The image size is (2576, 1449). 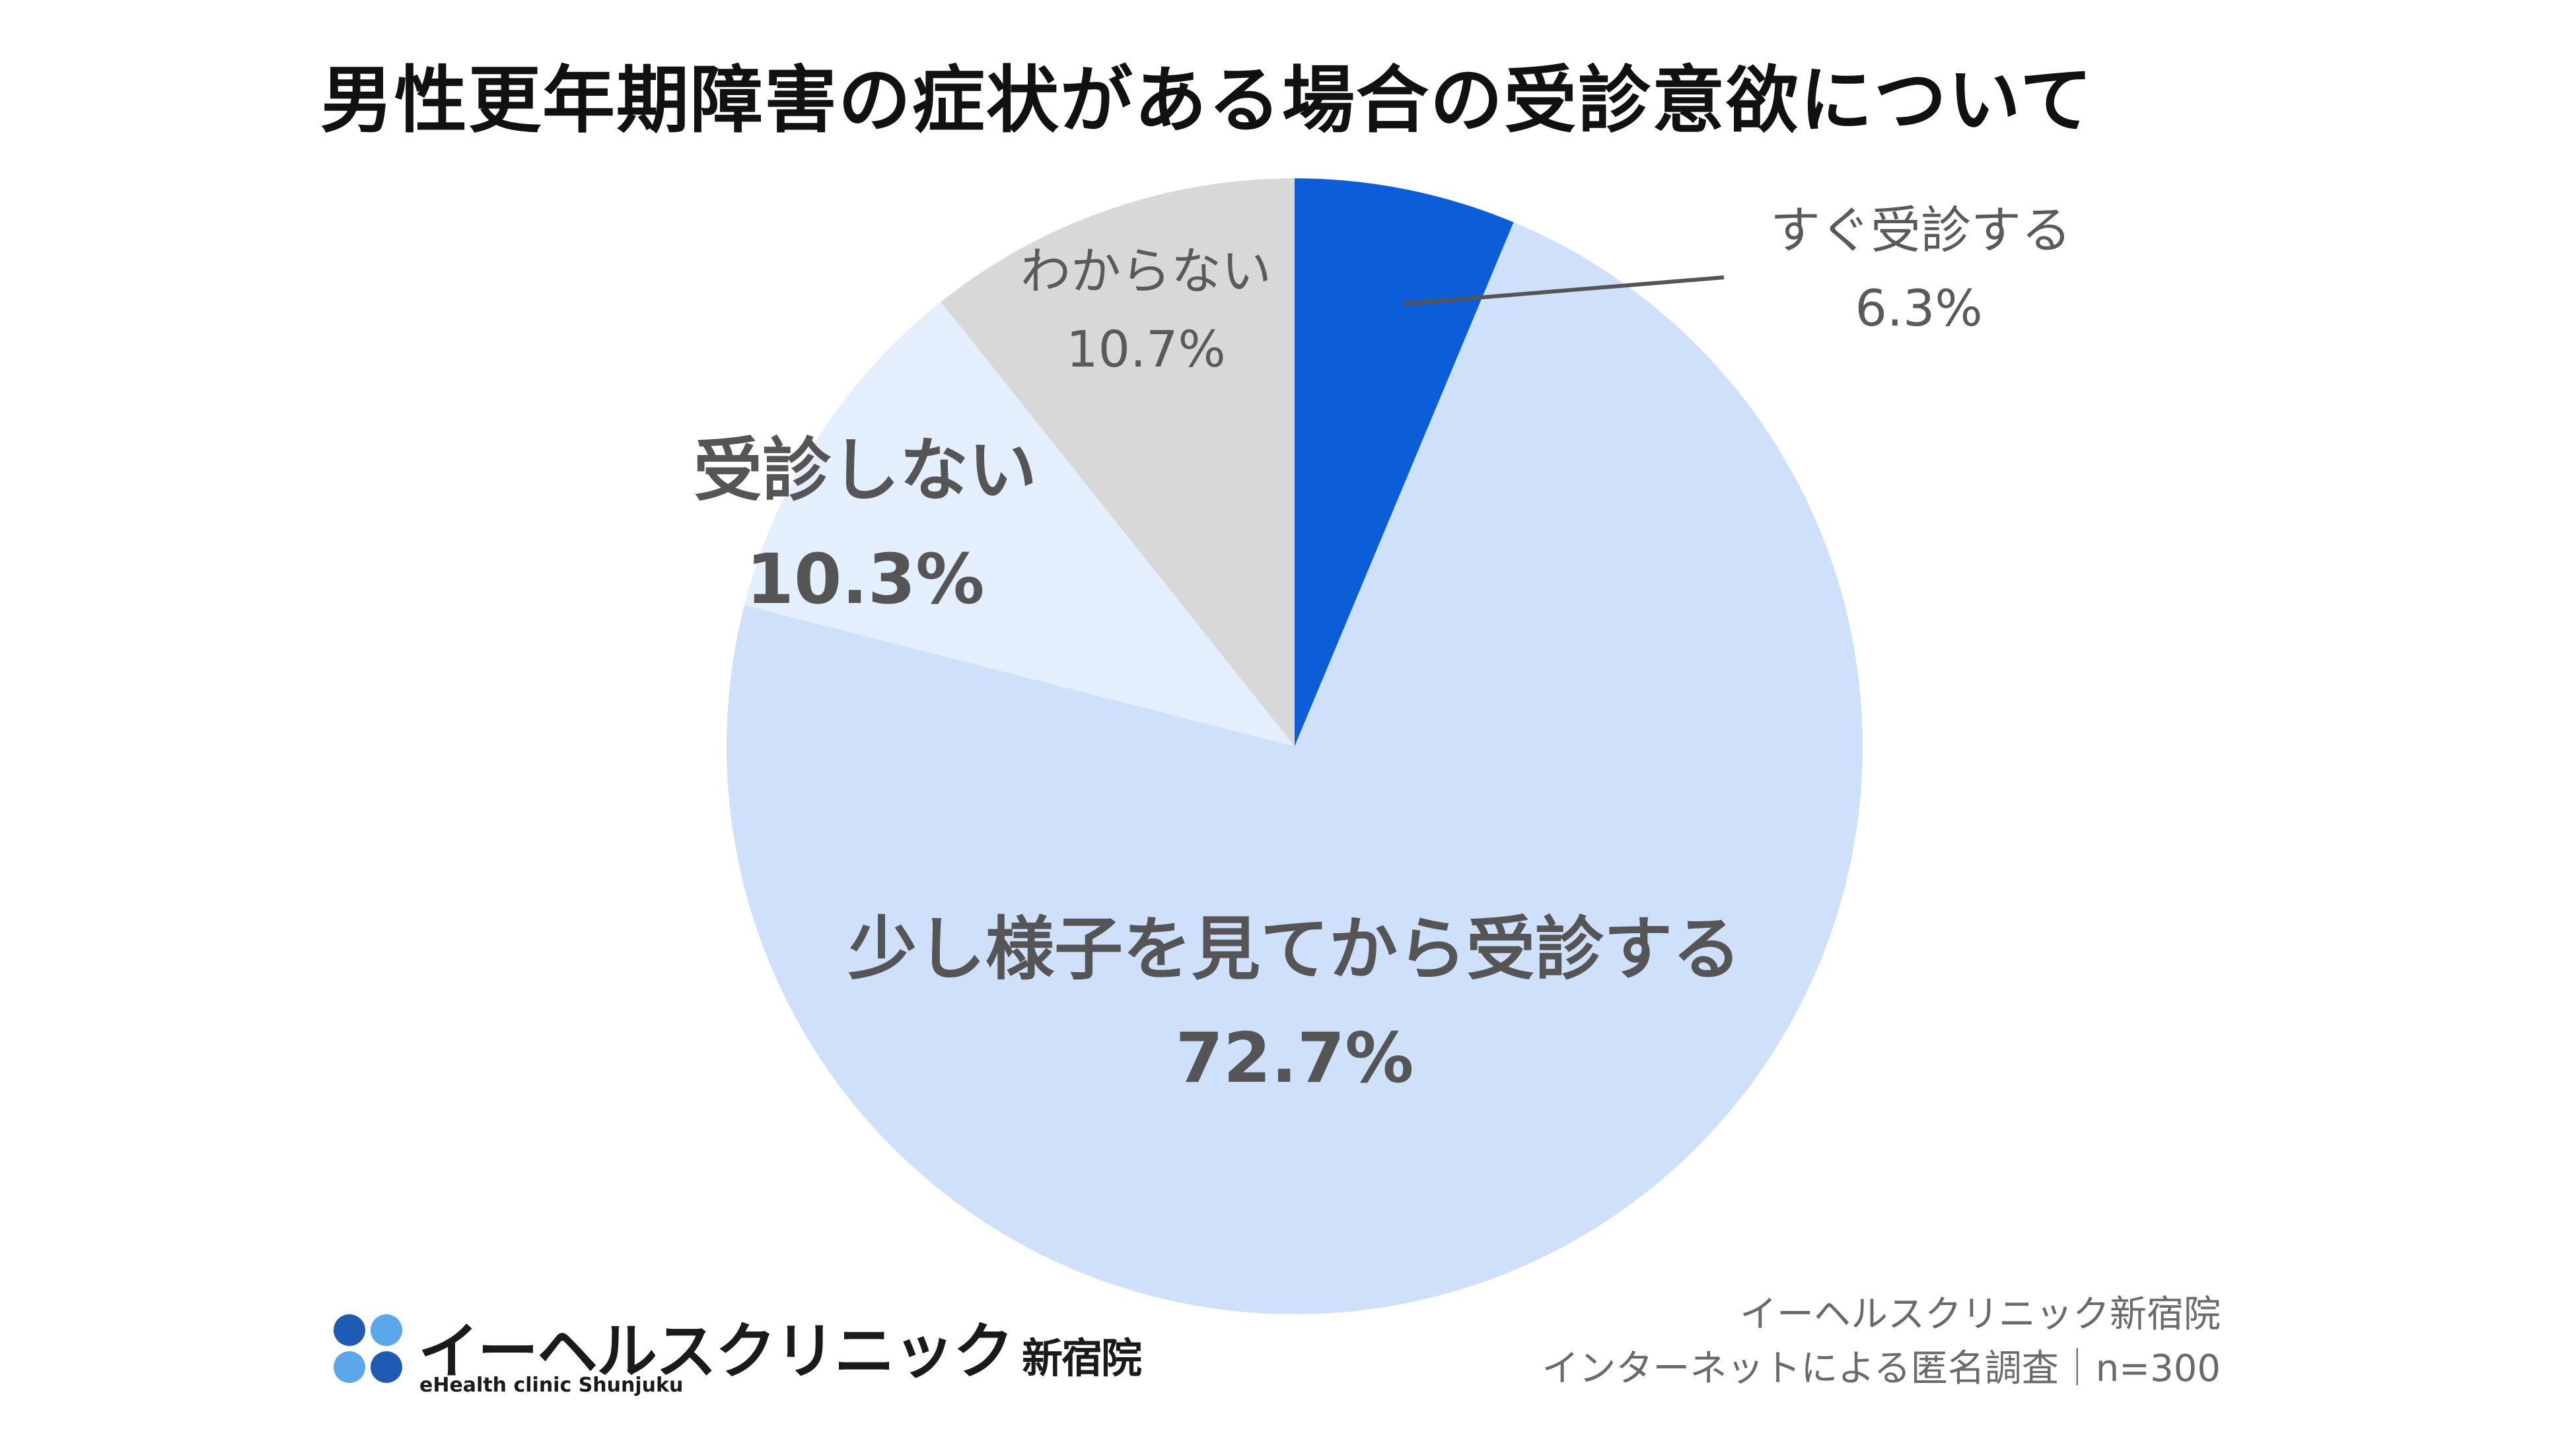 What do you see at coordinates (1981, 1315) in the screenshot?
I see `source-clinic: イーヘルスクリニック新宿院` at bounding box center [1981, 1315].